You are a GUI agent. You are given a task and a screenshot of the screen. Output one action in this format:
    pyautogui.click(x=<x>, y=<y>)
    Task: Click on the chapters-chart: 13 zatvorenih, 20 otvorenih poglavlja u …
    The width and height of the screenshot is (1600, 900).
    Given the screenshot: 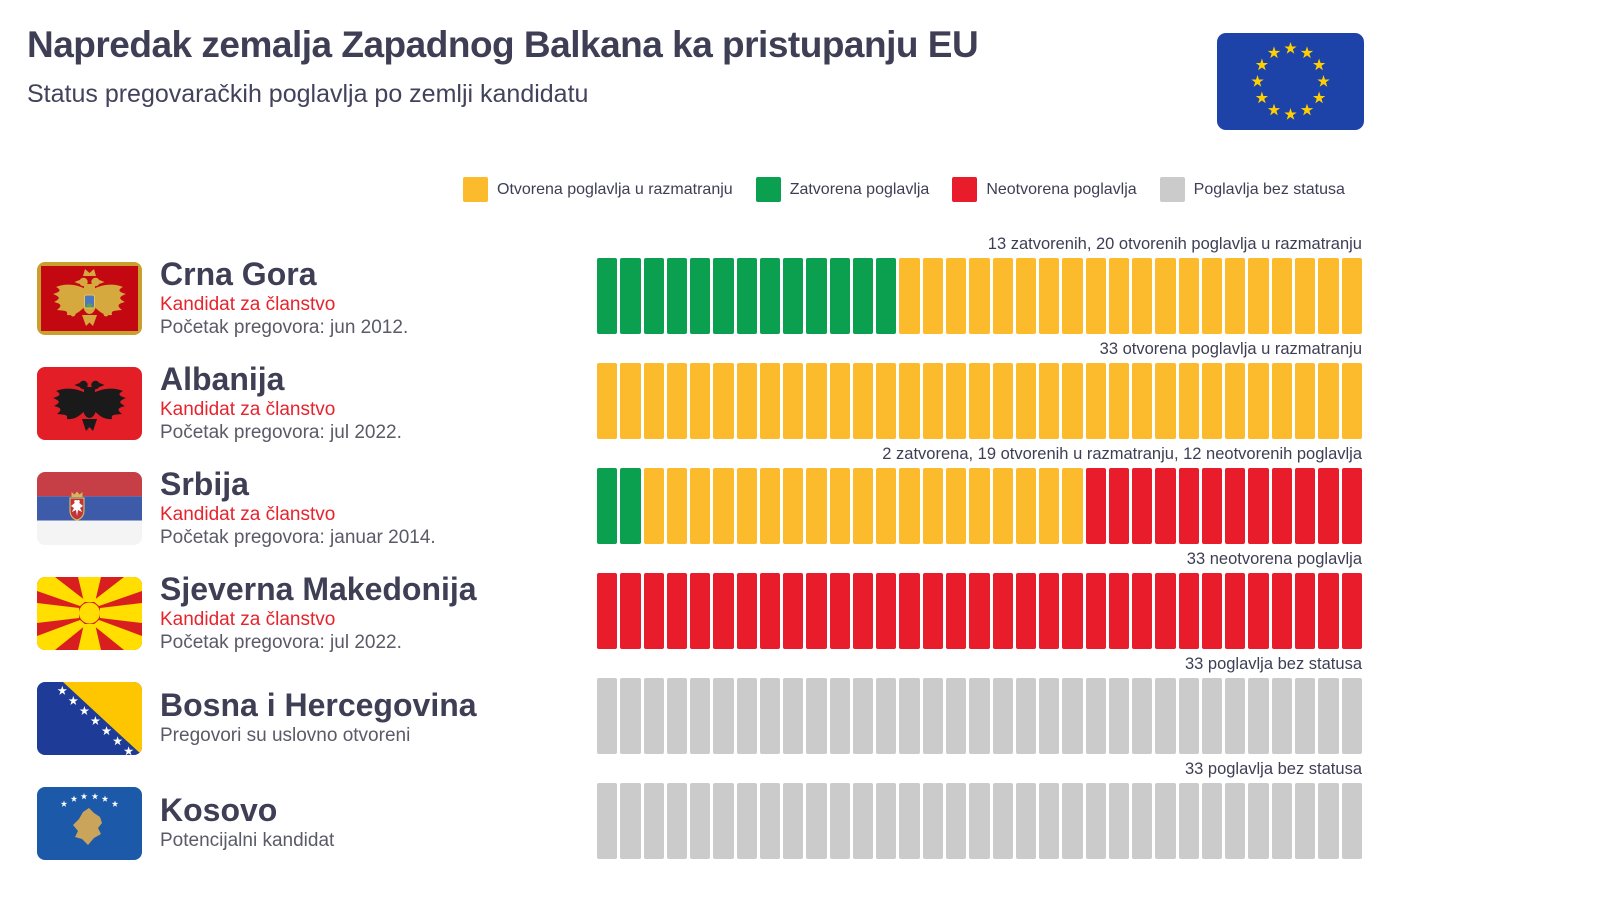 What is the action you would take?
    pyautogui.click(x=979, y=284)
    